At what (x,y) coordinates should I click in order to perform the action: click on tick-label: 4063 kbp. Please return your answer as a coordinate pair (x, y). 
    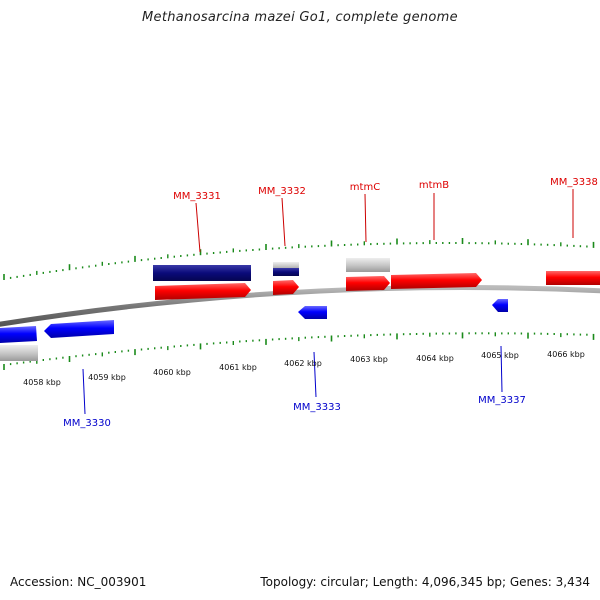
    Looking at the image, I should click on (369, 359).